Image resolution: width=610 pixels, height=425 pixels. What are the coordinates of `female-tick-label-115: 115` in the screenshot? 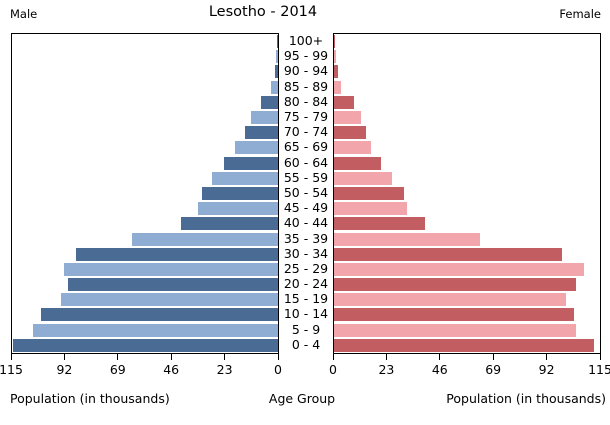 It's located at (599, 369).